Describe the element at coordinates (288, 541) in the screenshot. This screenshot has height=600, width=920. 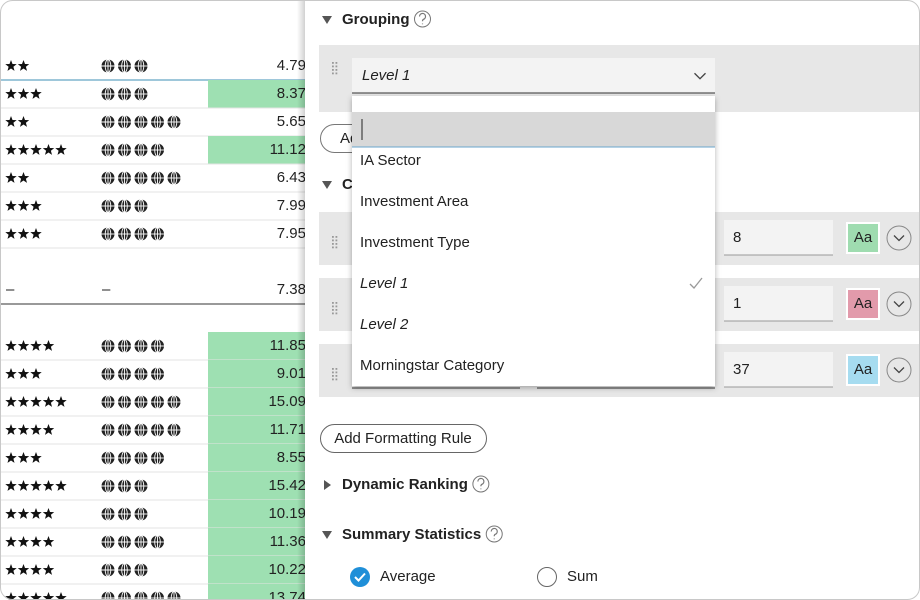
I see `cell-value: 11.36` at that location.